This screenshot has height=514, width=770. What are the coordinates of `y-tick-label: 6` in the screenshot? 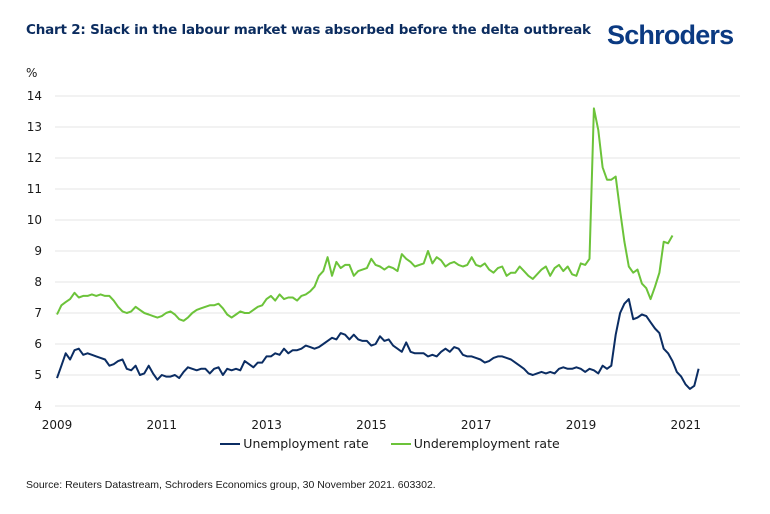 It's located at (38, 344).